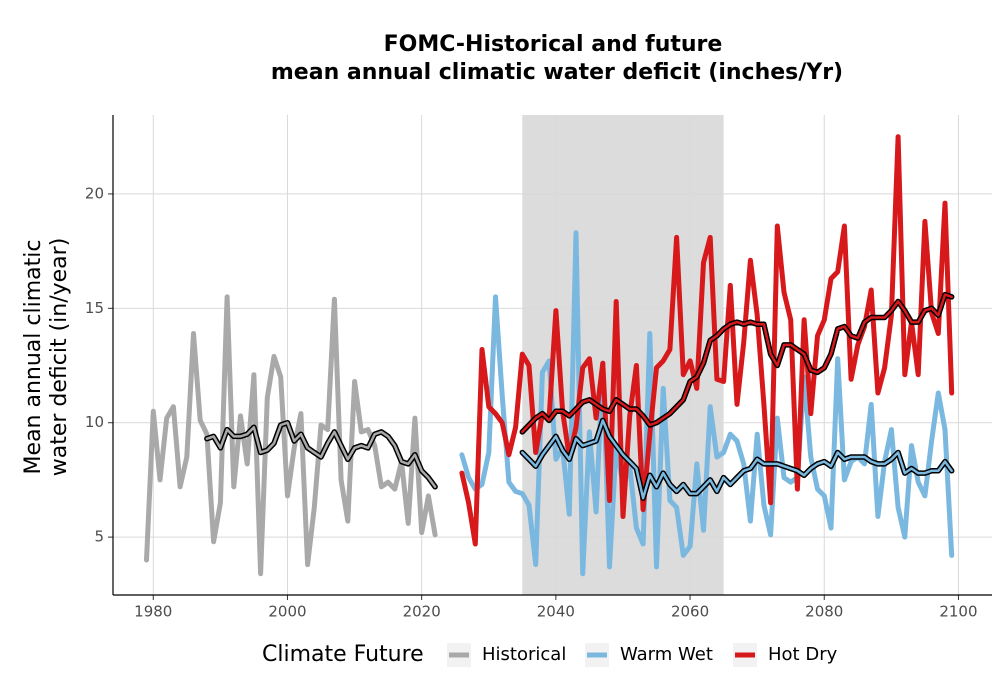 The width and height of the screenshot is (1000, 700). Describe the element at coordinates (690, 612) in the screenshot. I see `x-tick-label: 2060` at that location.